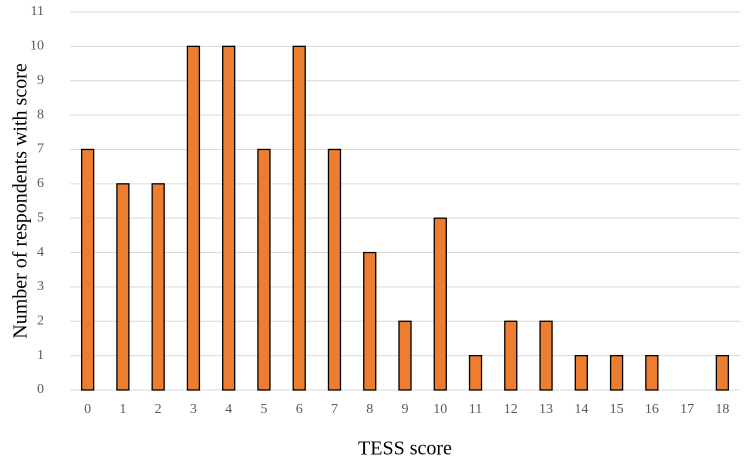  I want to click on x-tick-label: 11, so click(475, 409).